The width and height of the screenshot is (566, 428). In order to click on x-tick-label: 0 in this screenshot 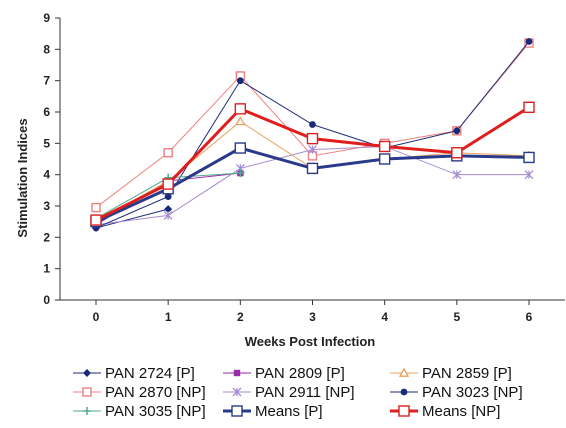, I will do `click(96, 317)`.